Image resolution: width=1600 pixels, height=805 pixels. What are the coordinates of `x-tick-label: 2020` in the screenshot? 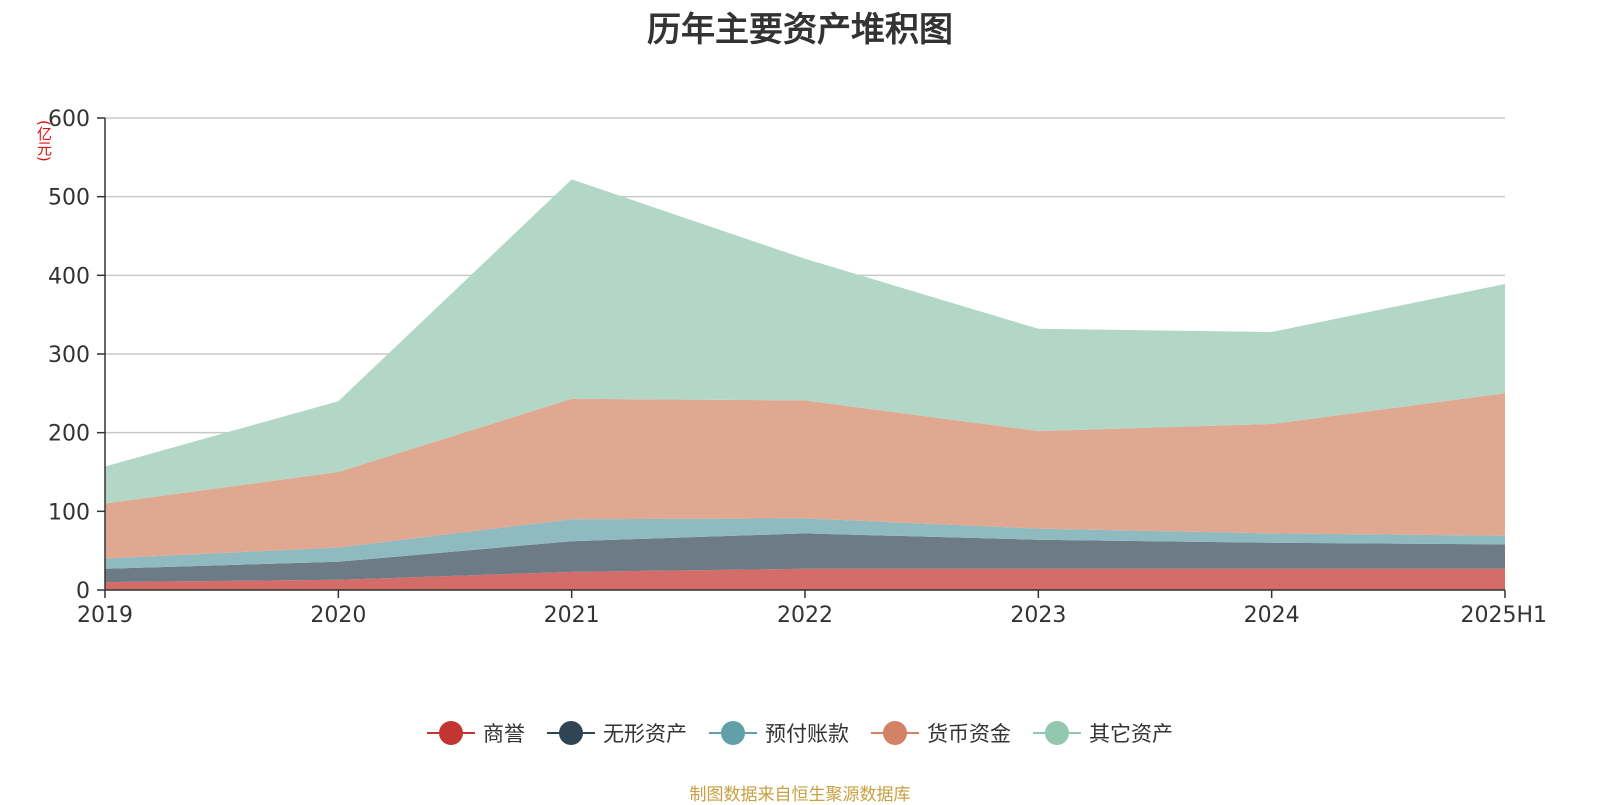 It's located at (338, 615).